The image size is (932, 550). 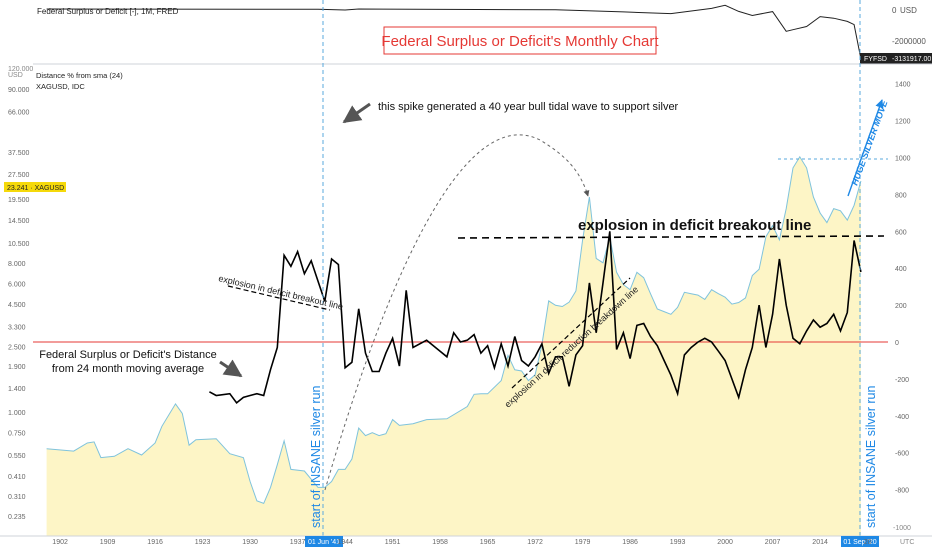 I want to click on top-tick-neg: -2000000, so click(x=909, y=41).